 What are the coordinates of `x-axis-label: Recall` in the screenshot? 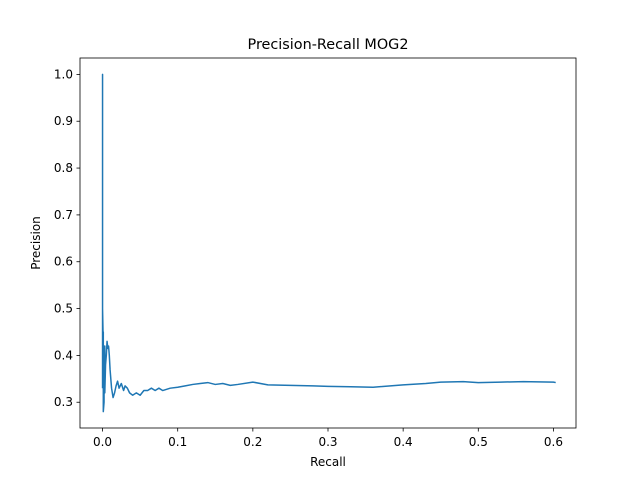 It's located at (328, 462).